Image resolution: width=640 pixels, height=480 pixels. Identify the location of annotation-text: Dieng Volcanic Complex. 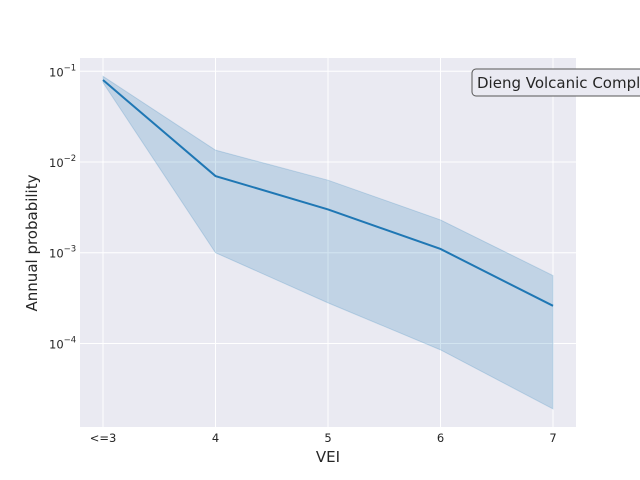
(558, 83).